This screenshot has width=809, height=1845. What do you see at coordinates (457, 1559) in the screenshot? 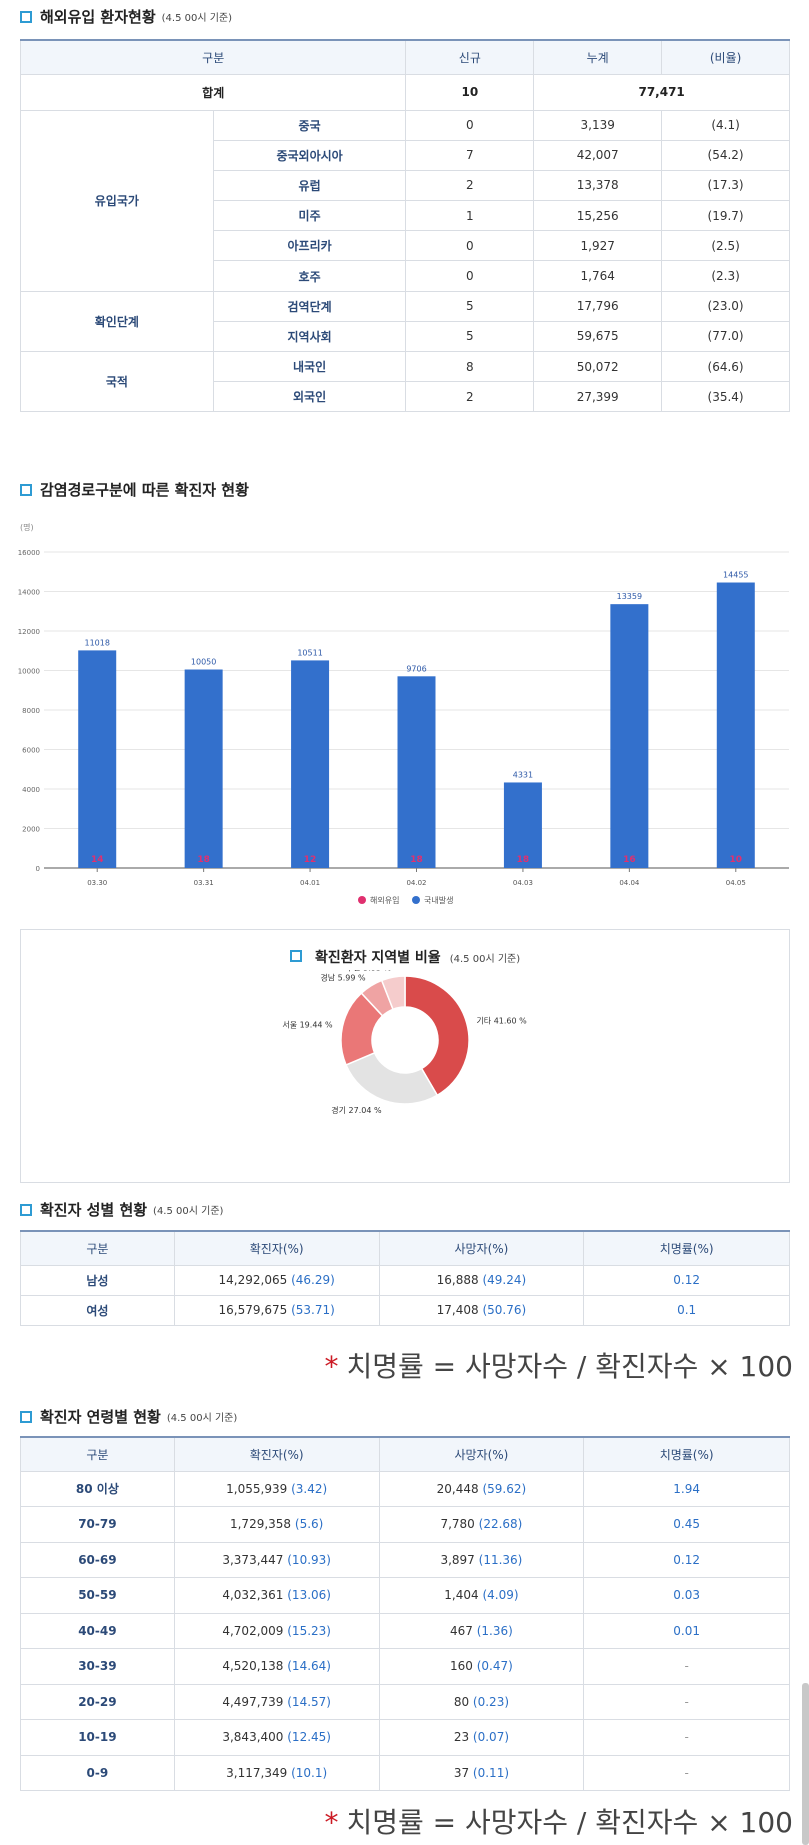
I see `death-count: 3,897` at bounding box center [457, 1559].